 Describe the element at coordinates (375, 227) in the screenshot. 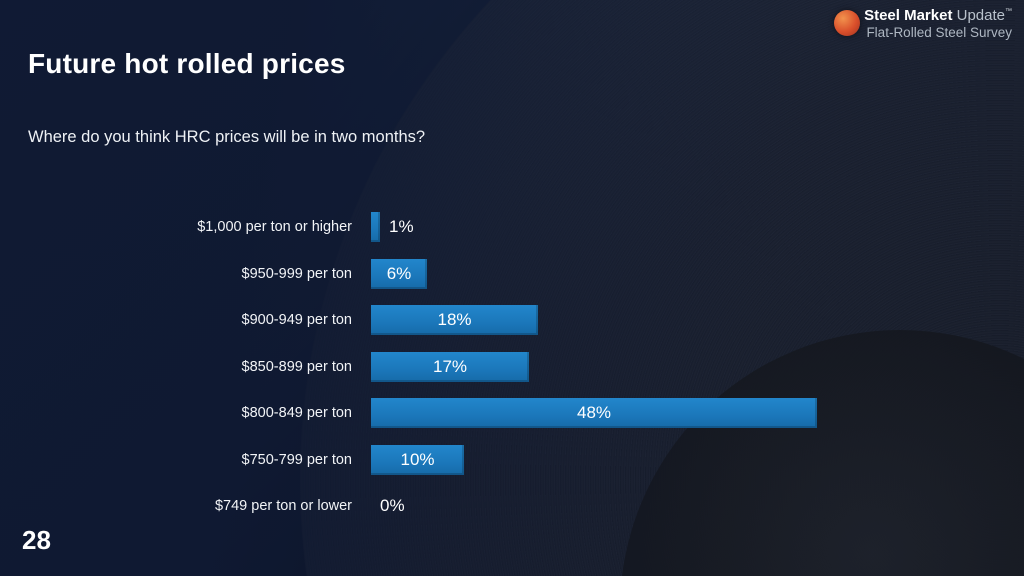

I see `bar` at that location.